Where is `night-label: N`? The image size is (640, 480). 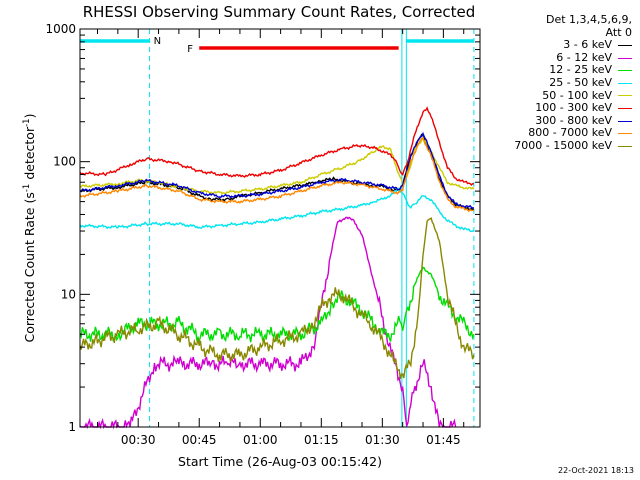
night-label: N is located at coordinates (157, 41).